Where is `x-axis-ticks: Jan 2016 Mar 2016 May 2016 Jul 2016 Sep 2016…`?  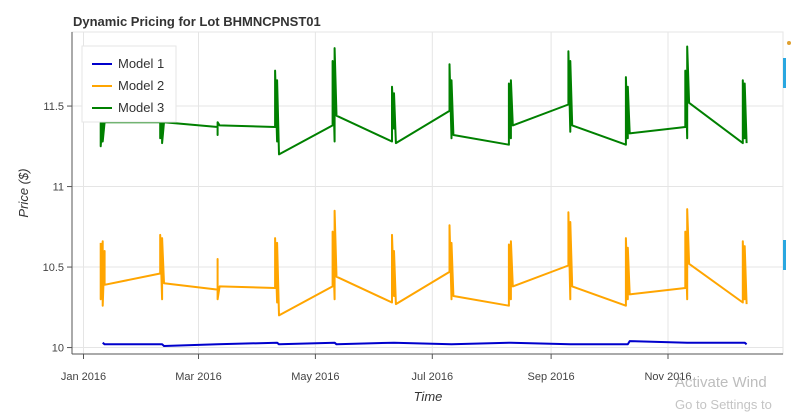 x-axis-ticks: Jan 2016 Mar 2016 May 2016 Jul 2016 Sep 2016… is located at coordinates (376, 368).